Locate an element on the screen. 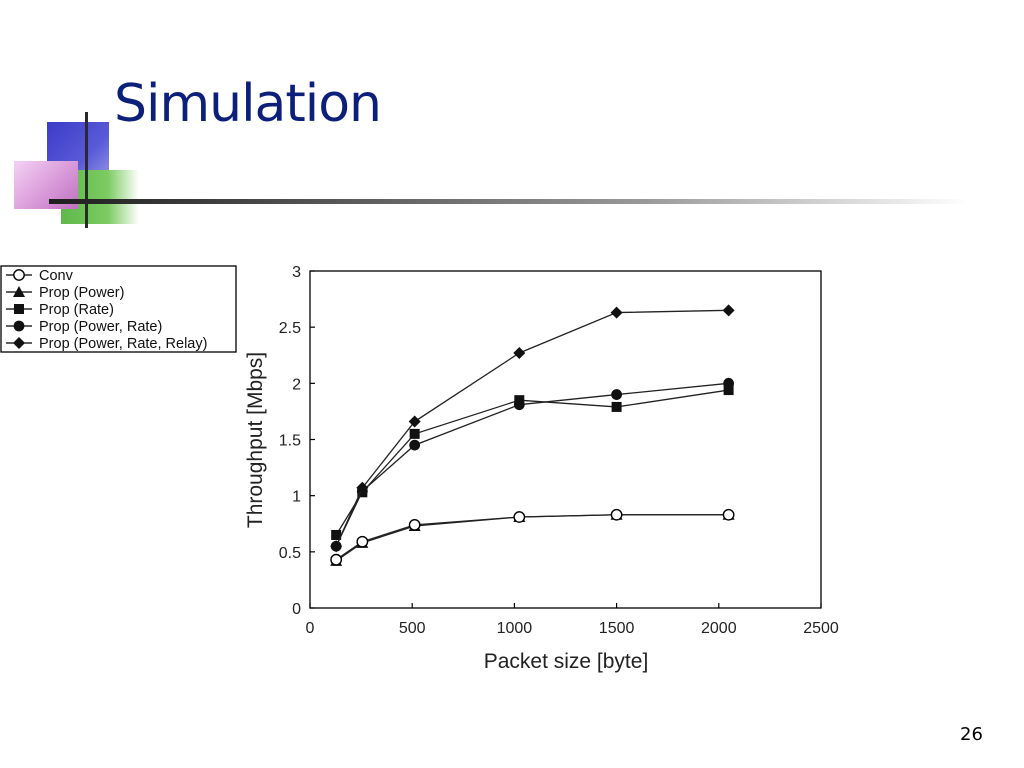  legend-label: Prop (Power, Rate) is located at coordinates (100, 327).